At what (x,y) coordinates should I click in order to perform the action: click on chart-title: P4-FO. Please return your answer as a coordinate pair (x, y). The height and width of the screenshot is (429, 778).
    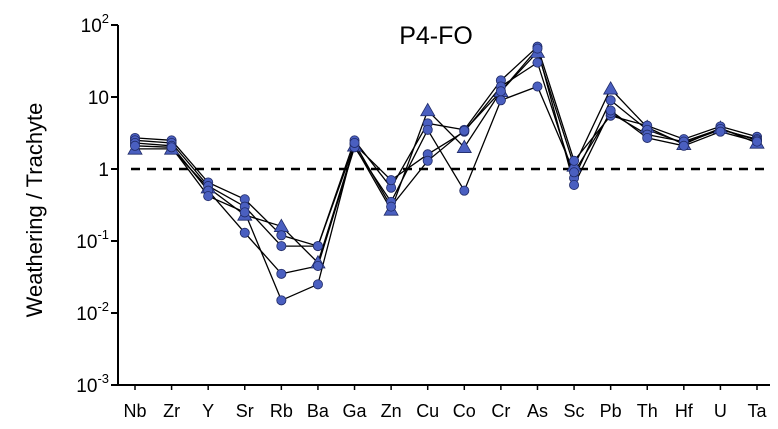
    Looking at the image, I should click on (436, 36).